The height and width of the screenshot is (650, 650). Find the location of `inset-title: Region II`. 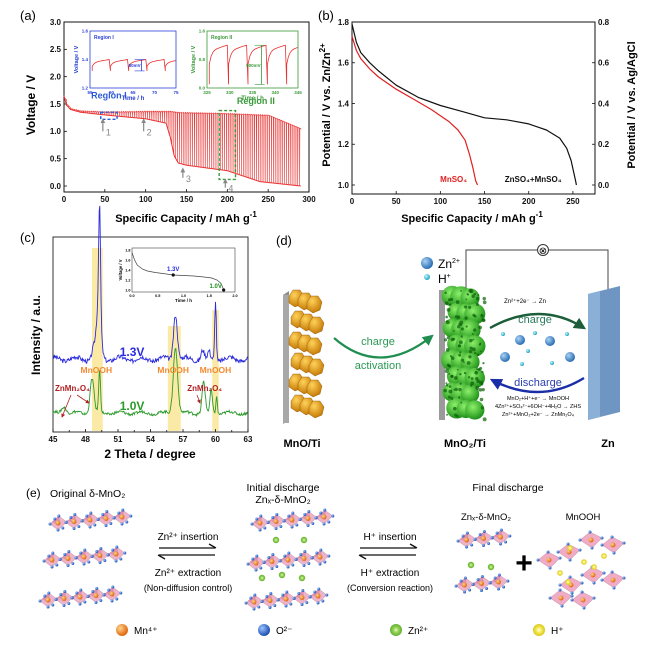

inset-title: Region II is located at coordinates (222, 38).